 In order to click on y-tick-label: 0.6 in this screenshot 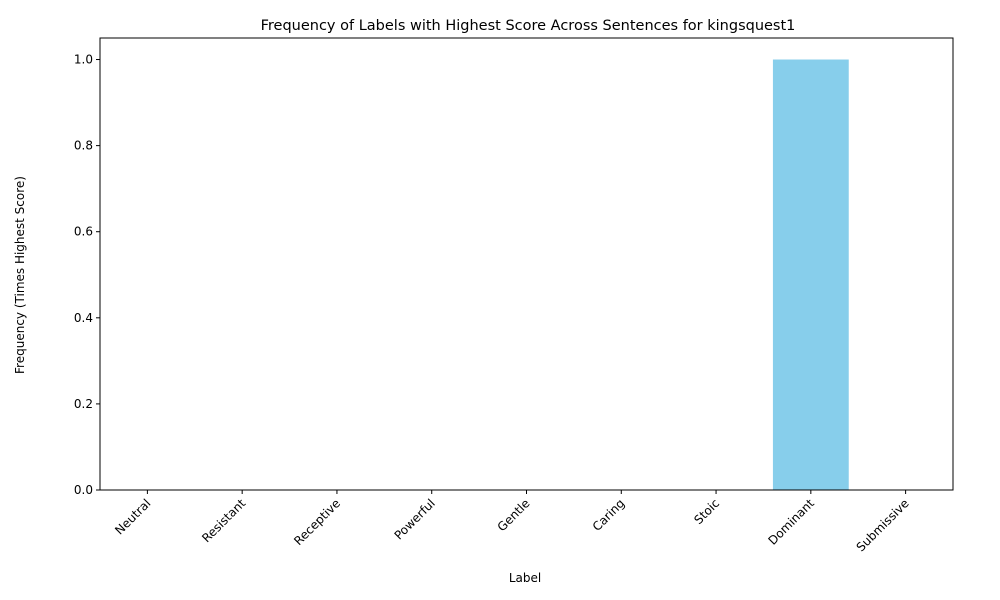, I will do `click(83, 232)`.